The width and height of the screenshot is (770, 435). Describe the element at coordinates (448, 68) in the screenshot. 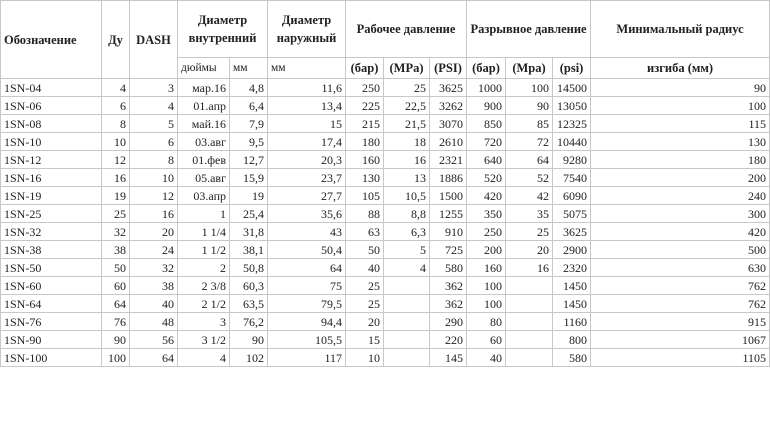

I see `wp-psi-subheader: (PSI)` at that location.